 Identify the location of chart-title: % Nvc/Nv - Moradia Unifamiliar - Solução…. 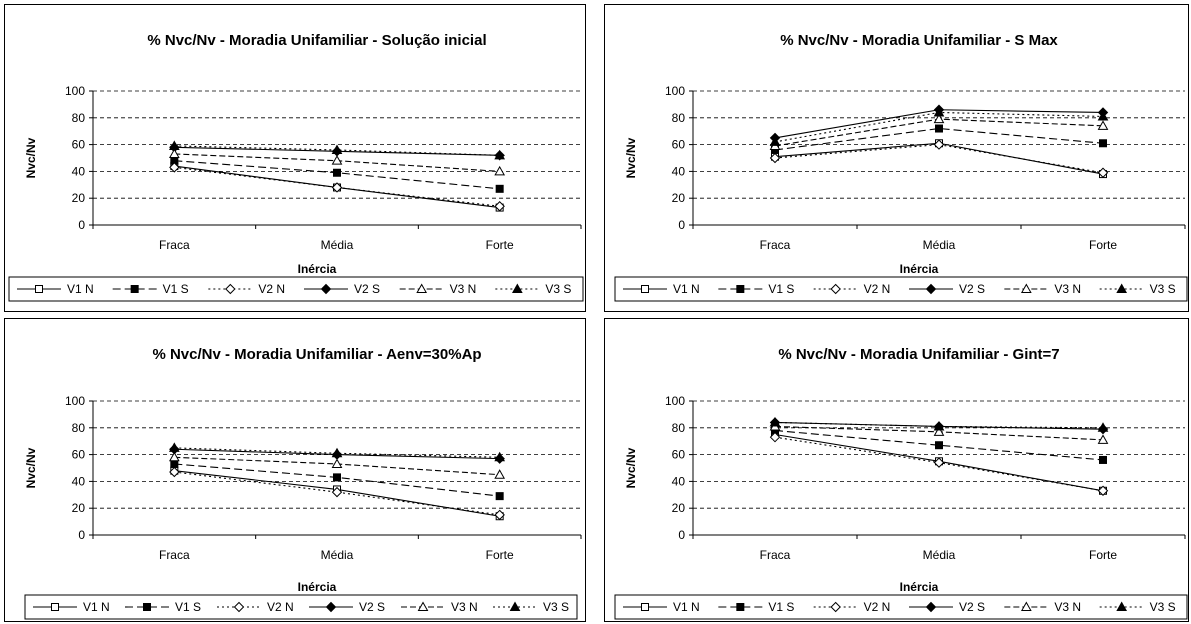
(316, 40).